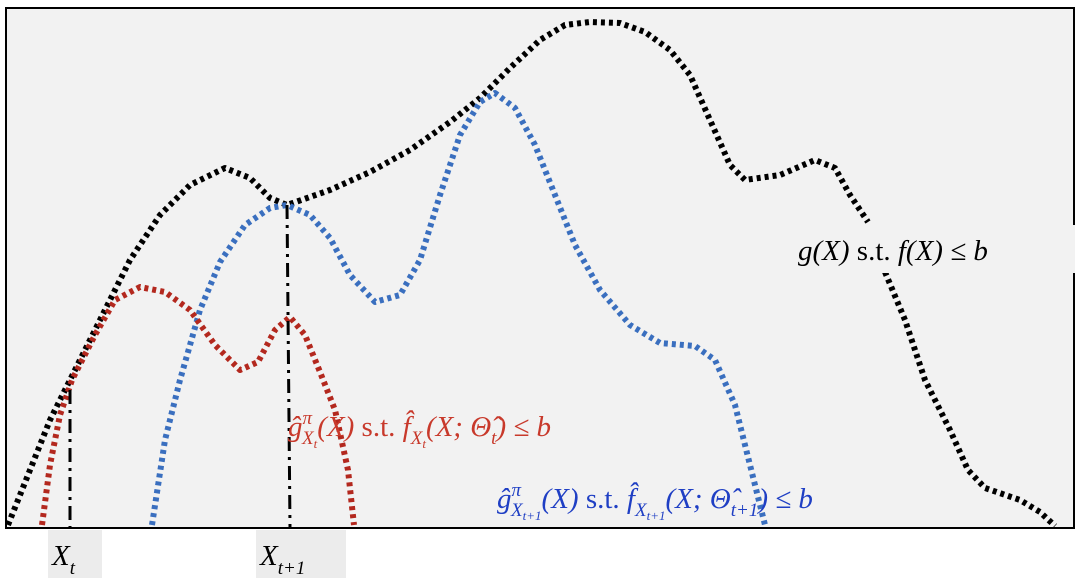 The width and height of the screenshot is (1082, 580). I want to click on x-t1-marker, so click(288, 366).